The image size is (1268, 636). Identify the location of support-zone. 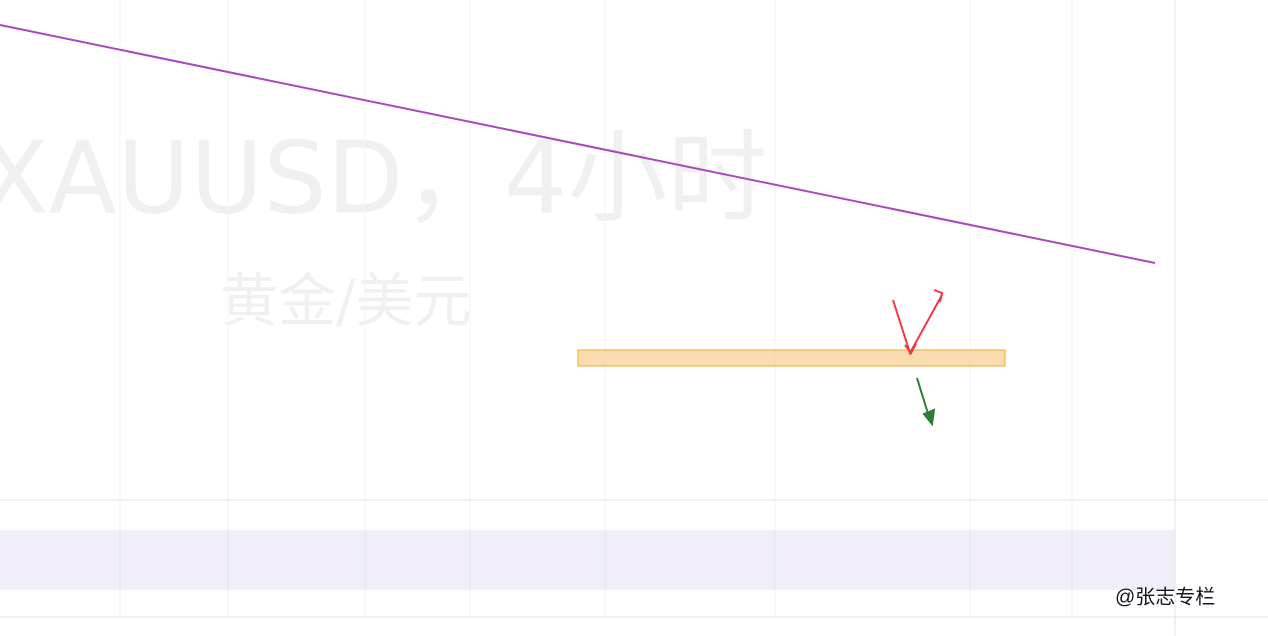
(791, 358).